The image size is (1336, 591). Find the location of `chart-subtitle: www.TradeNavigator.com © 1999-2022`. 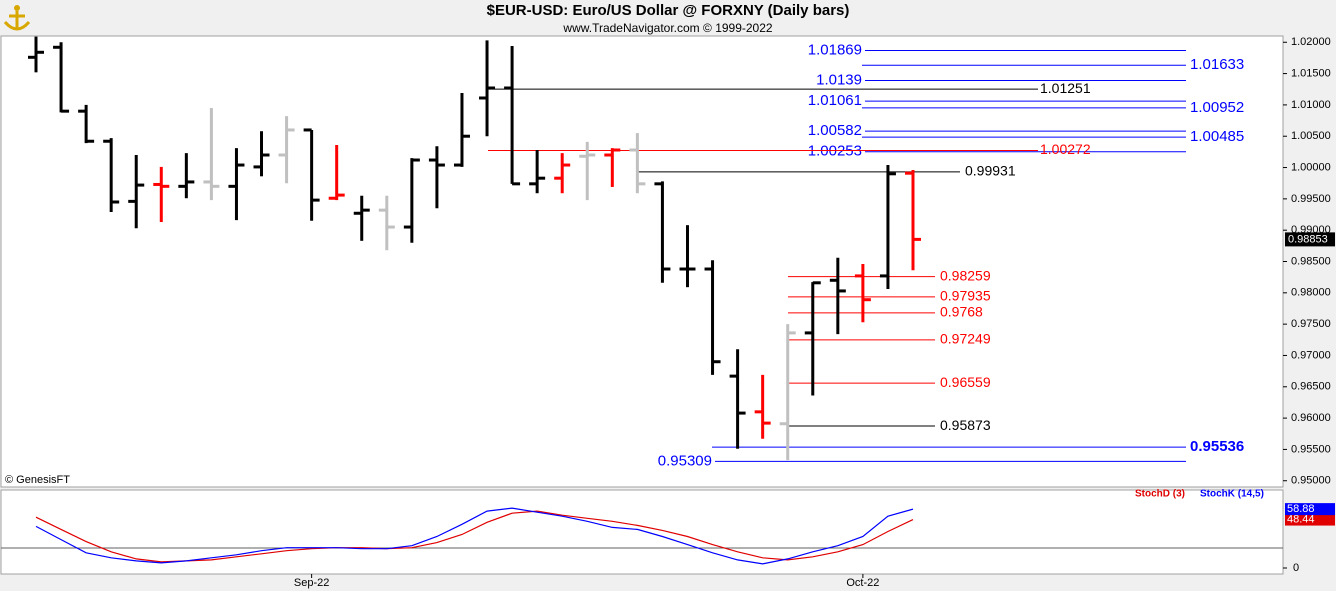

chart-subtitle: www.TradeNavigator.com © 1999-2022 is located at coordinates (667, 28).